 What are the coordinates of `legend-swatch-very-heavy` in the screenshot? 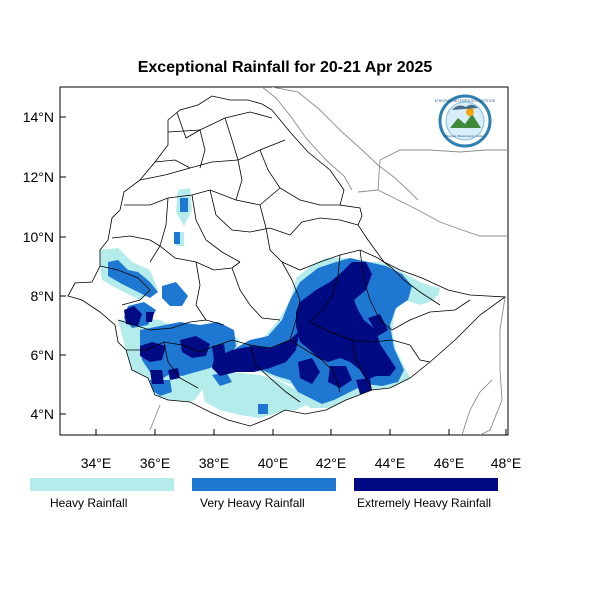 It's located at (264, 484).